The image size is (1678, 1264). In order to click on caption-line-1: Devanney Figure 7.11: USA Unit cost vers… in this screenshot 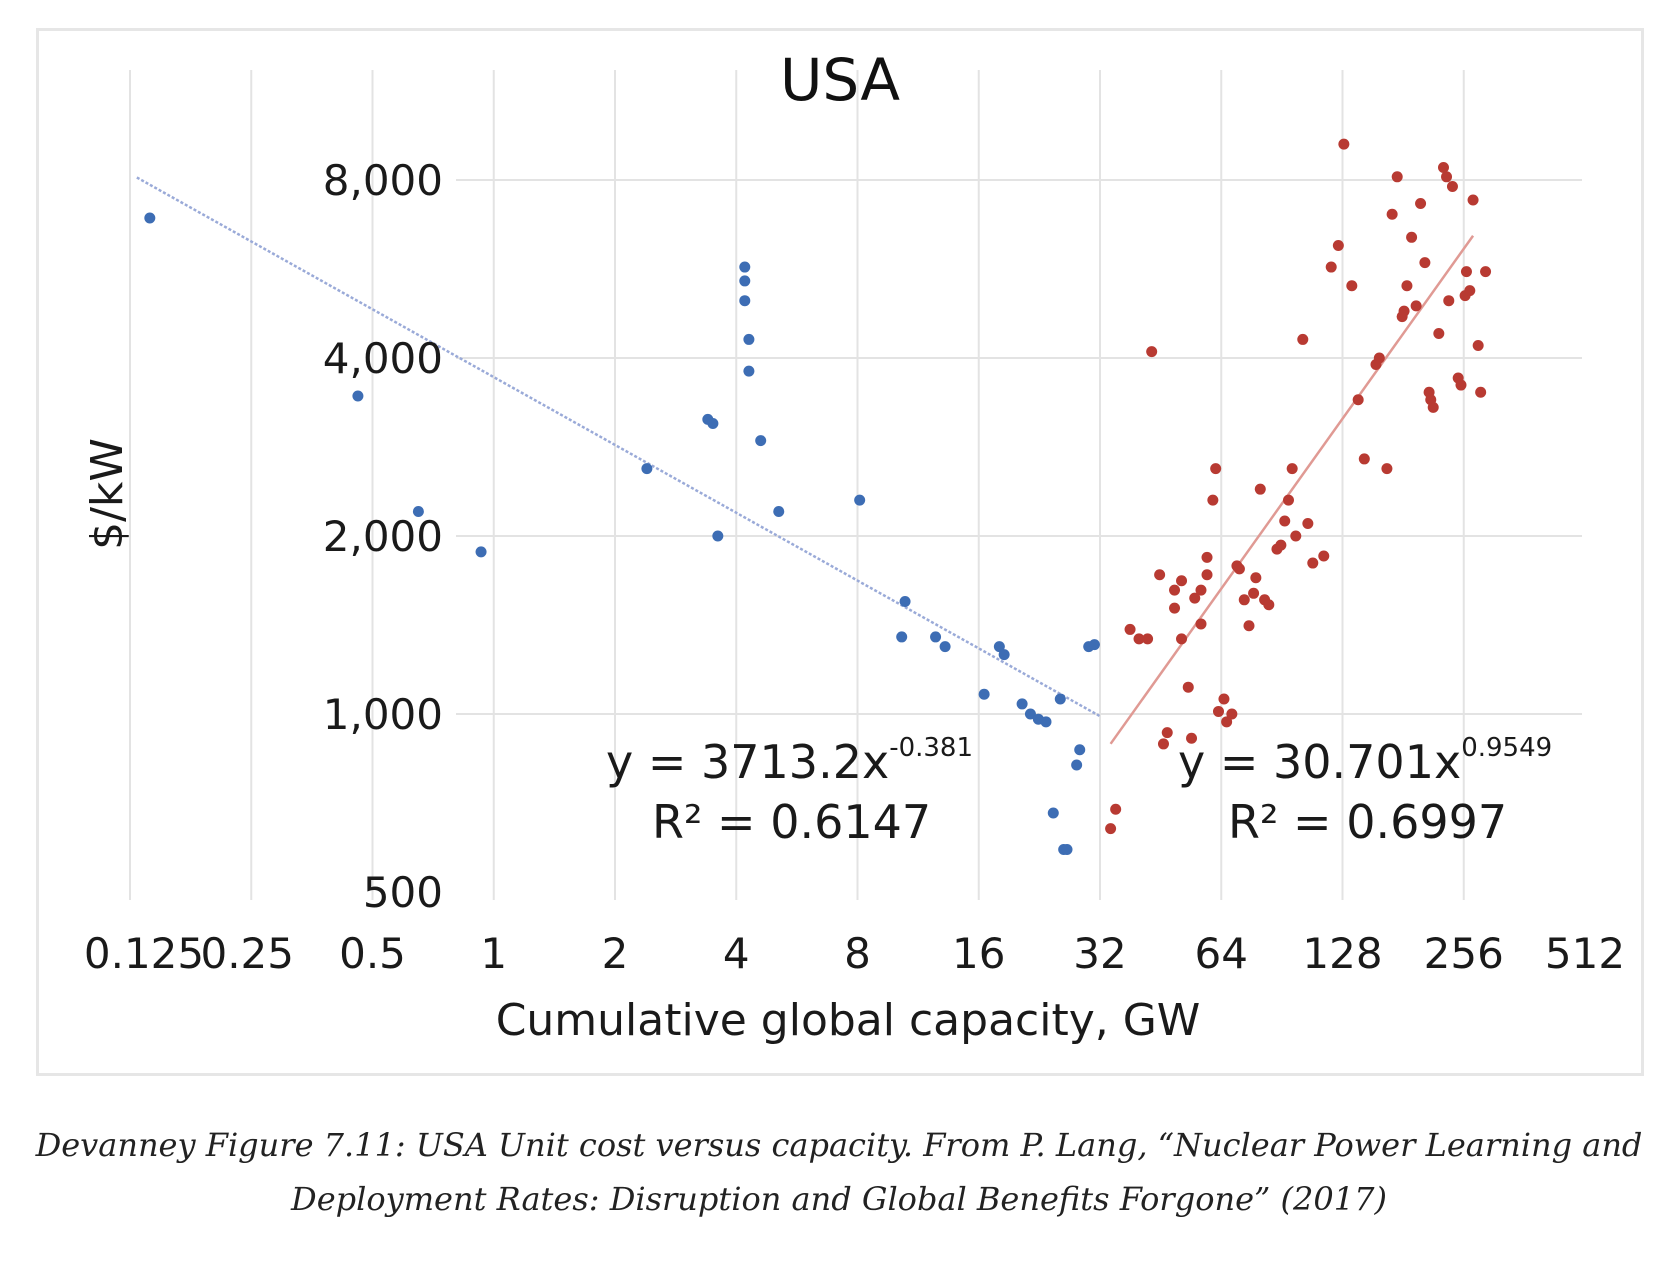, I will do `click(839, 1145)`.